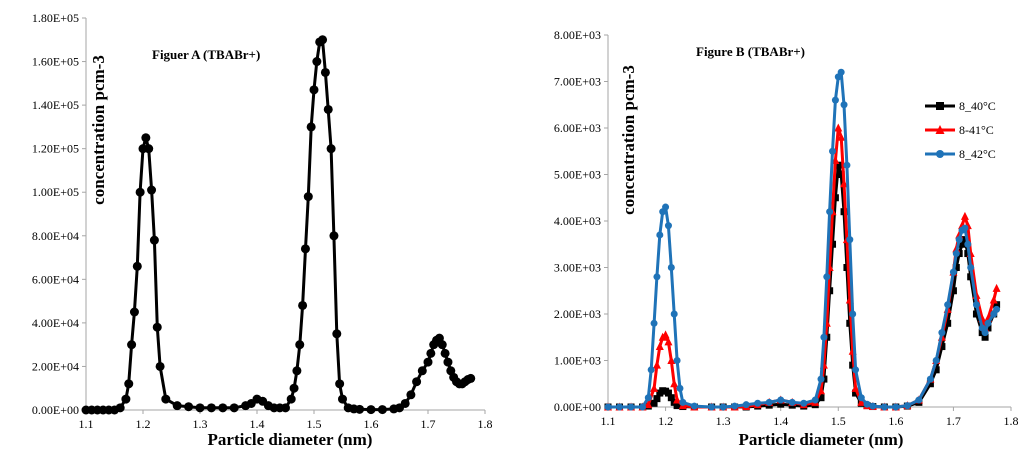  I want to click on x-tick-label: 1.4, so click(780, 421).